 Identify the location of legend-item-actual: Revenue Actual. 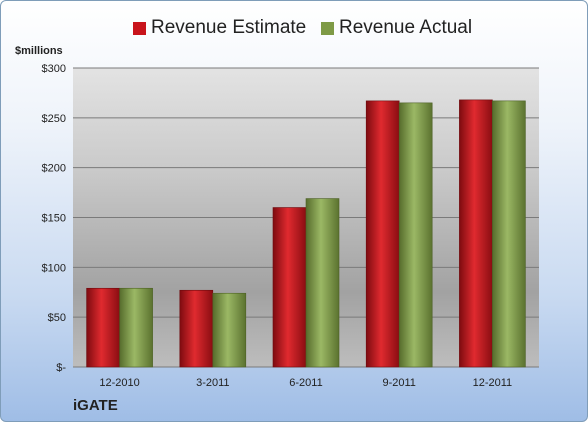
(396, 28).